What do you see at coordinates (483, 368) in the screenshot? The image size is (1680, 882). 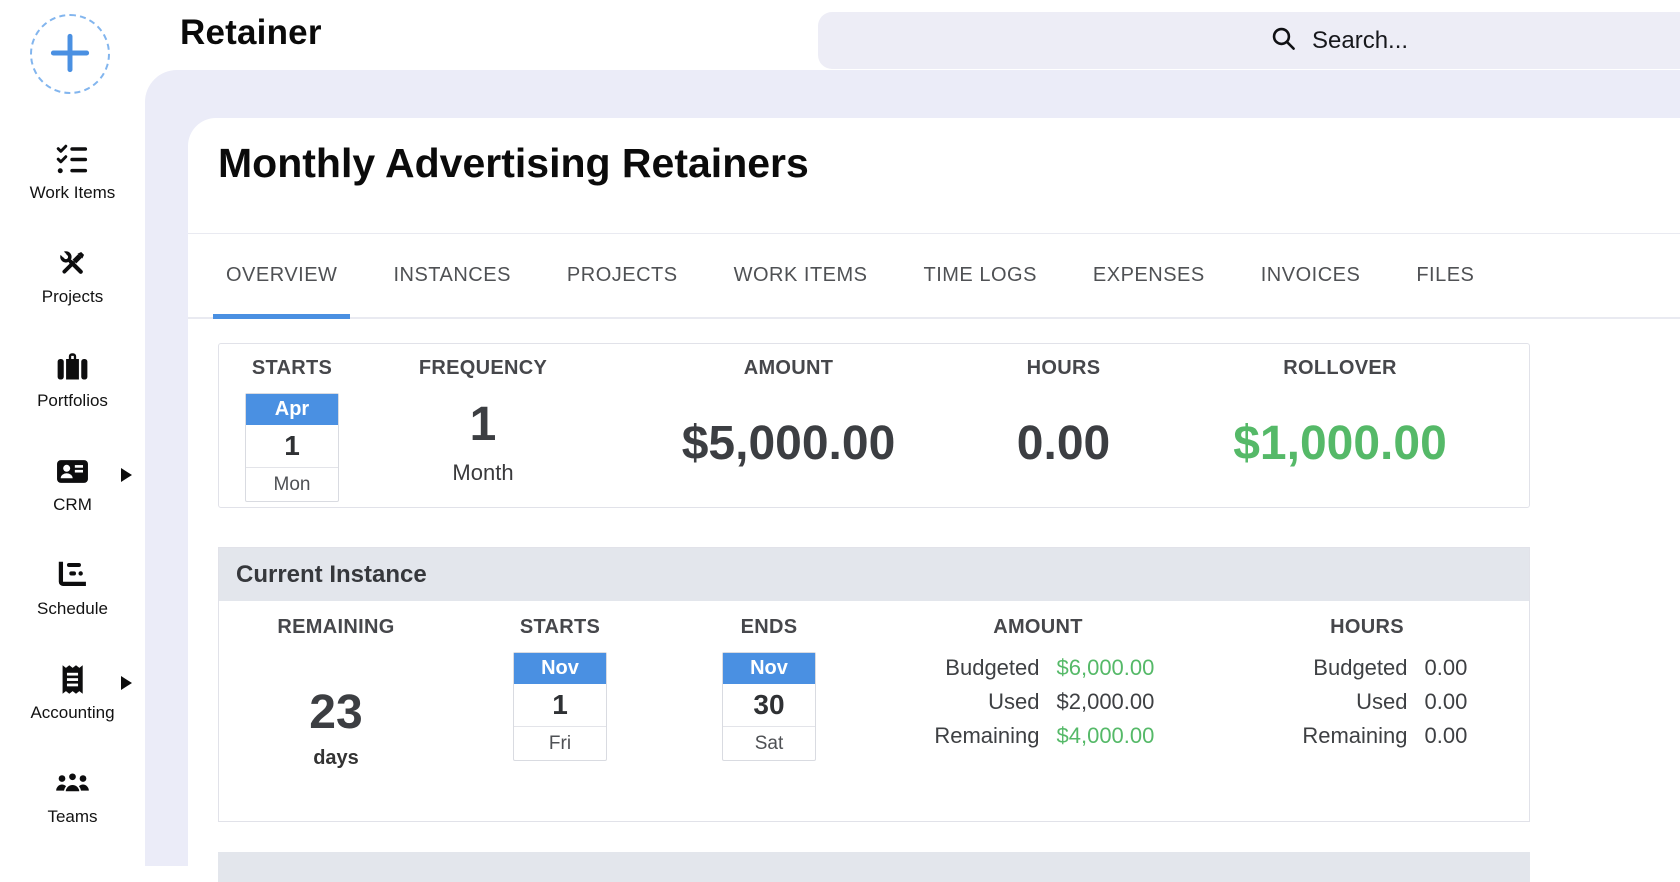 I see `frequency-label: FREQUENCY` at bounding box center [483, 368].